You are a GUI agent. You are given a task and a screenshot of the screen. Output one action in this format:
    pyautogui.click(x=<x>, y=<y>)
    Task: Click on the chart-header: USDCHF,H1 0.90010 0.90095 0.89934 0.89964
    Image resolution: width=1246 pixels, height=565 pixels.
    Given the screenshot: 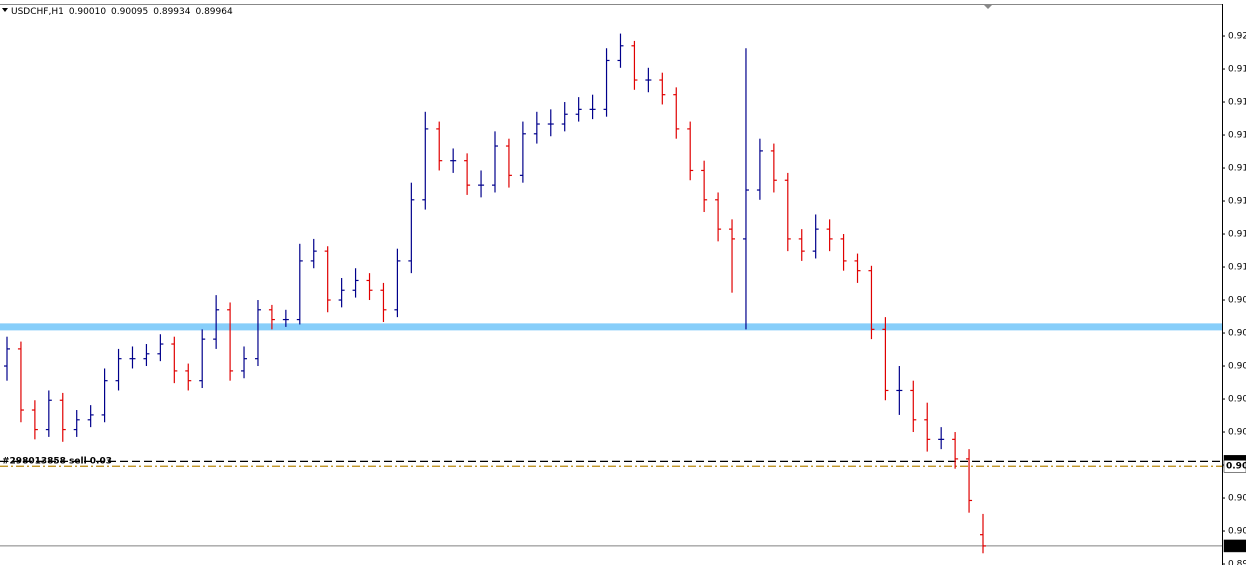 What is the action you would take?
    pyautogui.click(x=122, y=12)
    